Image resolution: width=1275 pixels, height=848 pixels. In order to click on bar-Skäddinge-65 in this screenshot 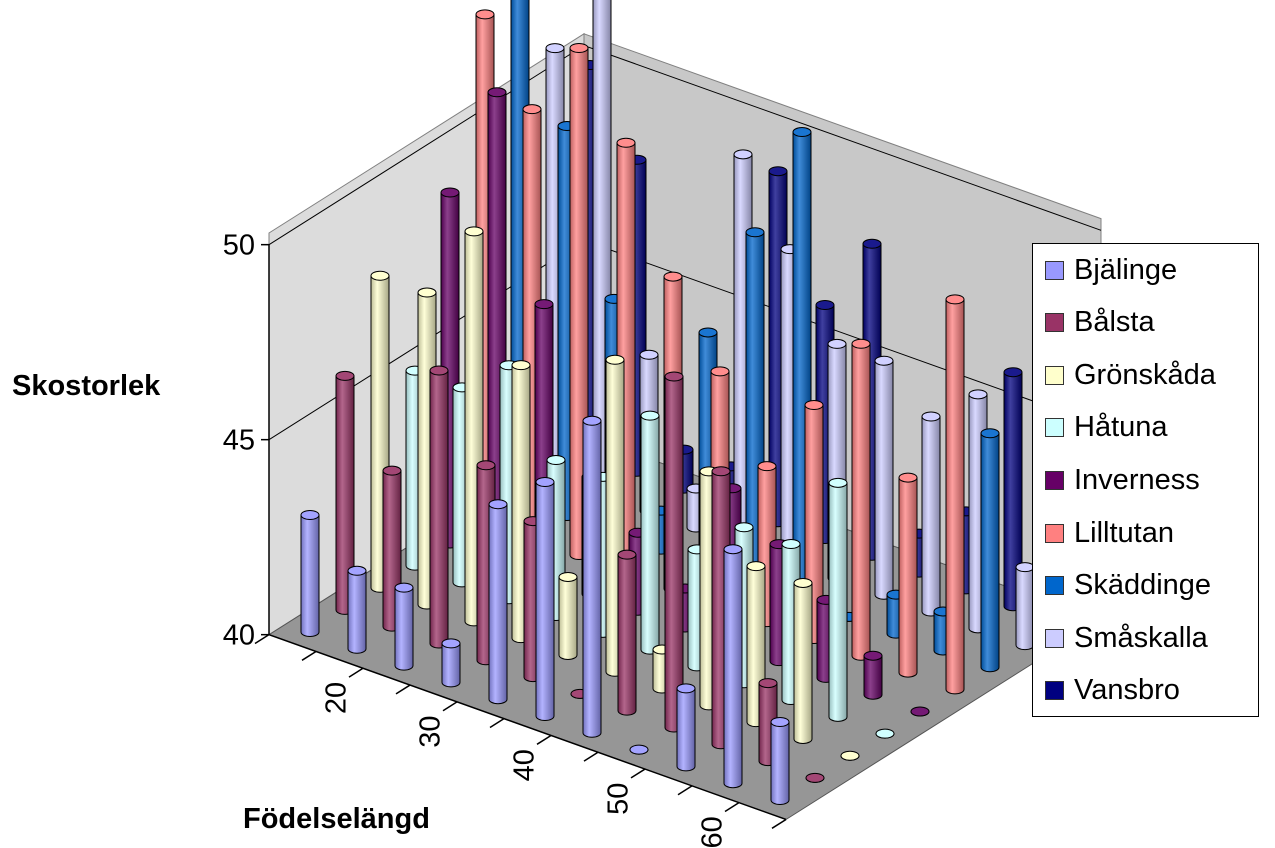, I will do `click(990, 550)`.